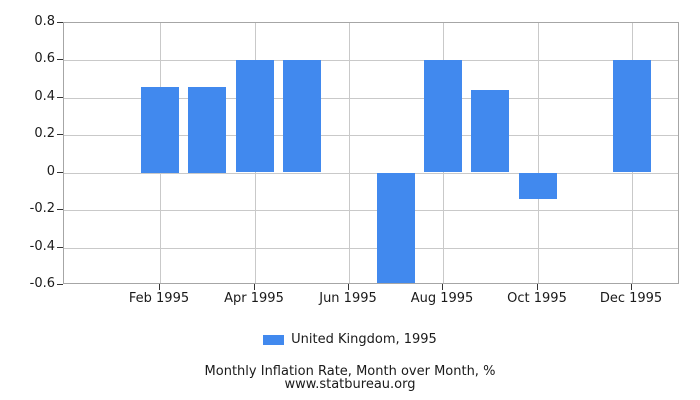 Image resolution: width=700 pixels, height=400 pixels. Describe the element at coordinates (396, 228) in the screenshot. I see `bar-jul` at that location.